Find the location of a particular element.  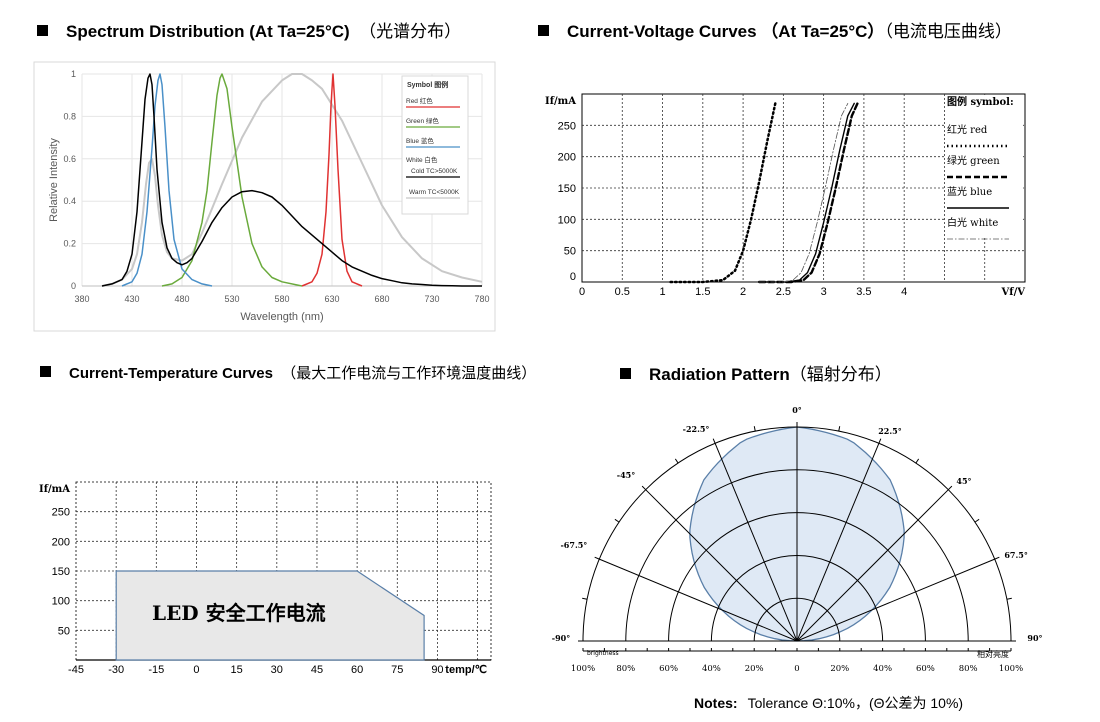

radiation-angle-label: 45° is located at coordinates (963, 481).